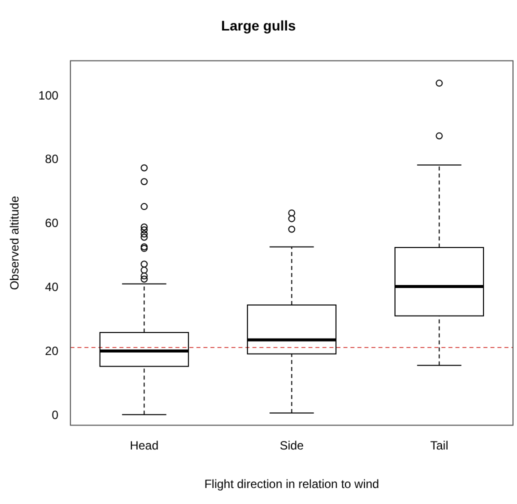 The image size is (517, 504). Describe the element at coordinates (52, 159) in the screenshot. I see `y-tick-label: 80` at that location.